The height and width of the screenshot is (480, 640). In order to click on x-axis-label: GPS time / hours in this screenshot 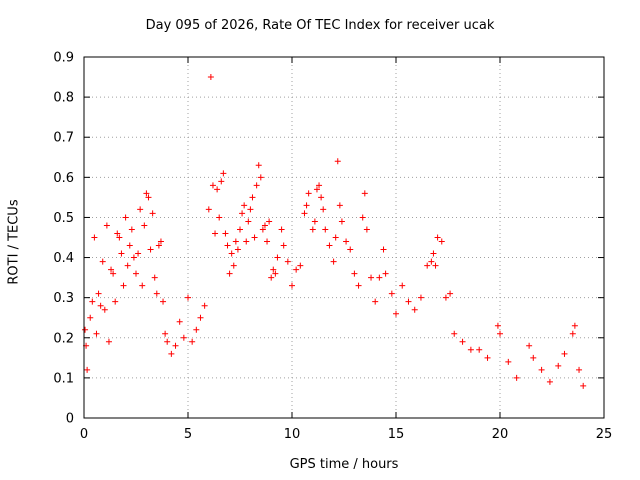, I will do `click(344, 464)`.